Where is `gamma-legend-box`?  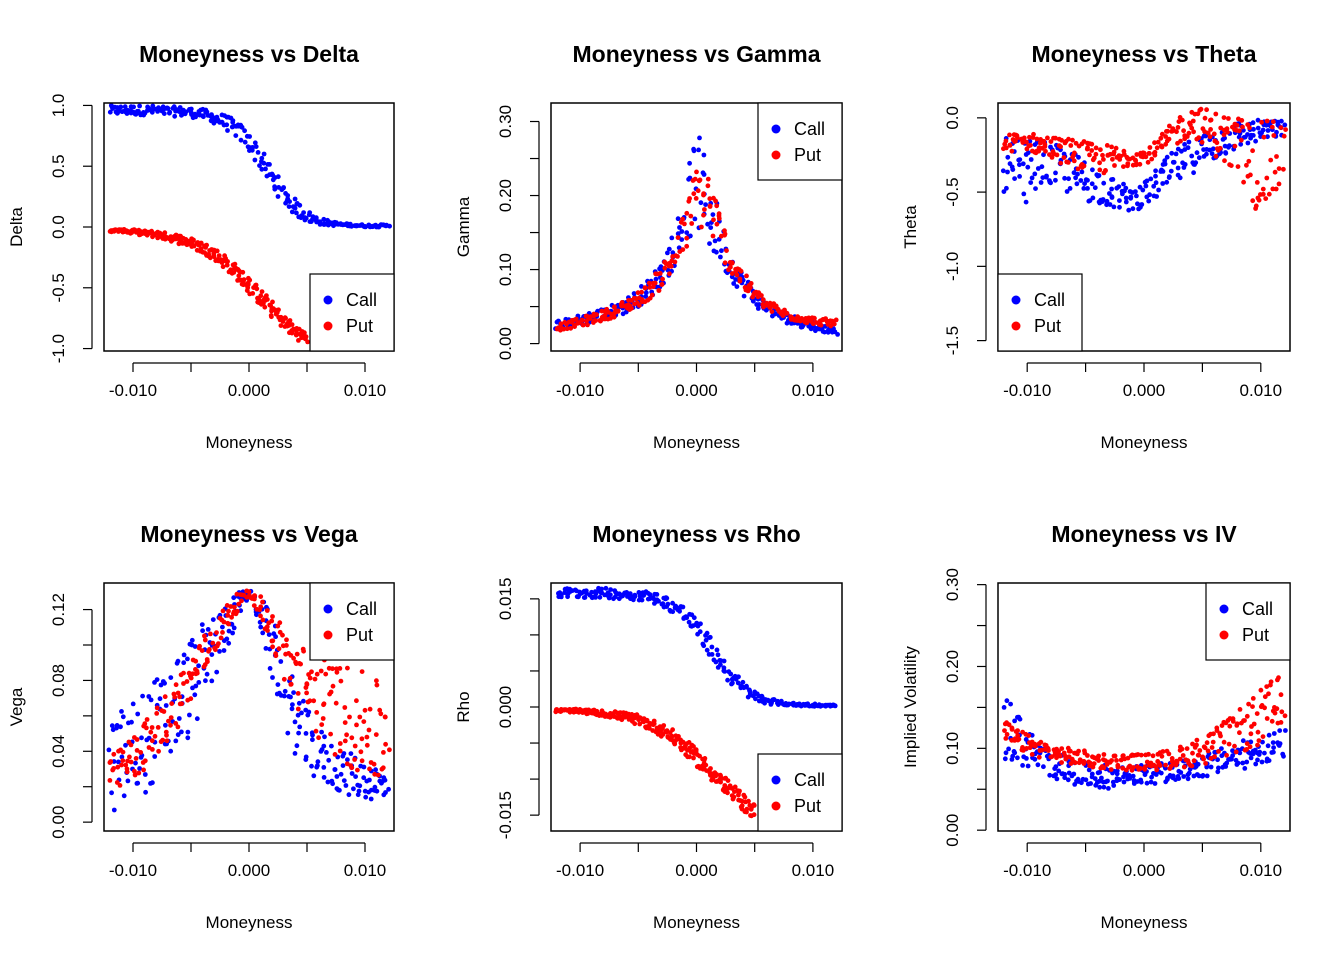 gamma-legend-box is located at coordinates (800, 141).